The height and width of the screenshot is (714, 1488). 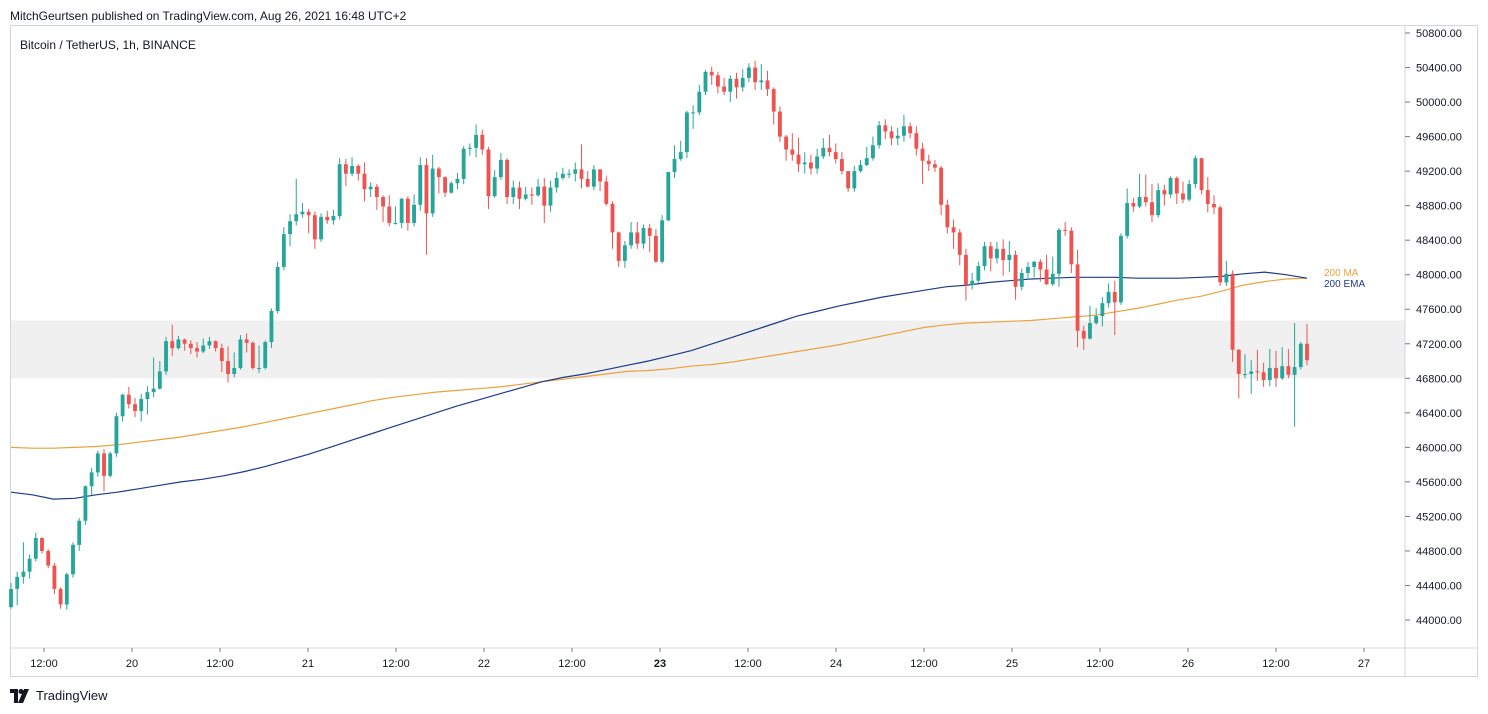 What do you see at coordinates (1439, 310) in the screenshot?
I see `price-tick-label: 47600.00` at bounding box center [1439, 310].